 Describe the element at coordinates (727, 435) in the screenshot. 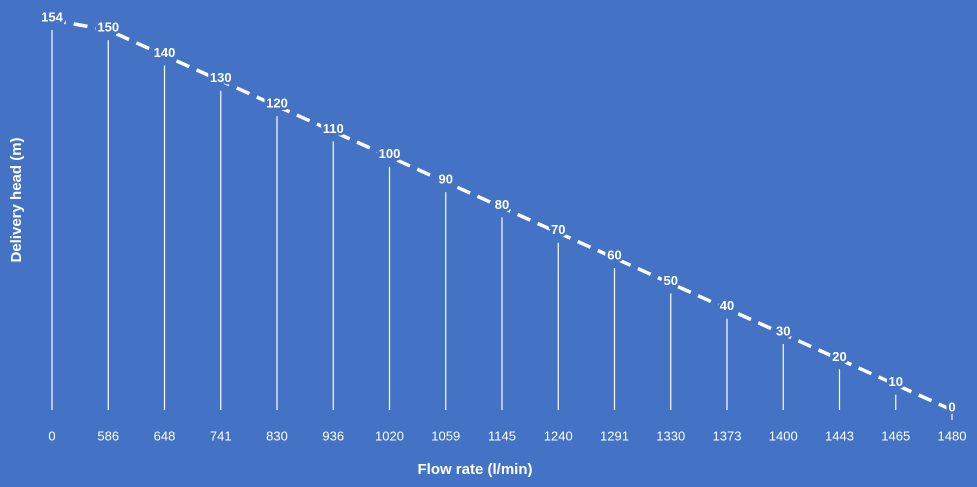

I see `x-tick-label: 1373` at that location.